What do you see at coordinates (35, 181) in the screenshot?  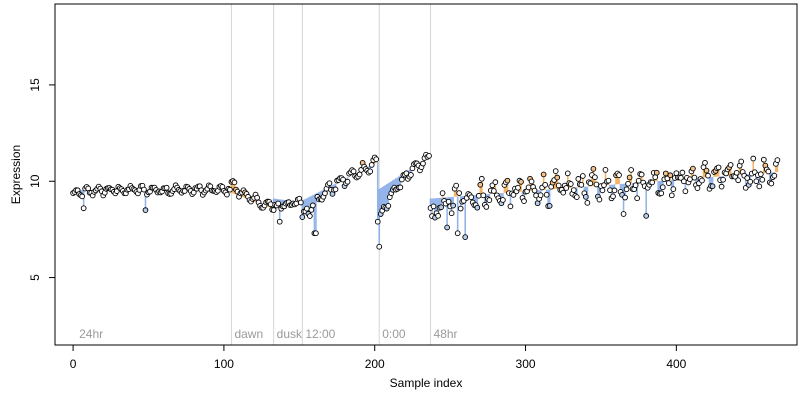 I see `y-tick-label: 10` at bounding box center [35, 181].